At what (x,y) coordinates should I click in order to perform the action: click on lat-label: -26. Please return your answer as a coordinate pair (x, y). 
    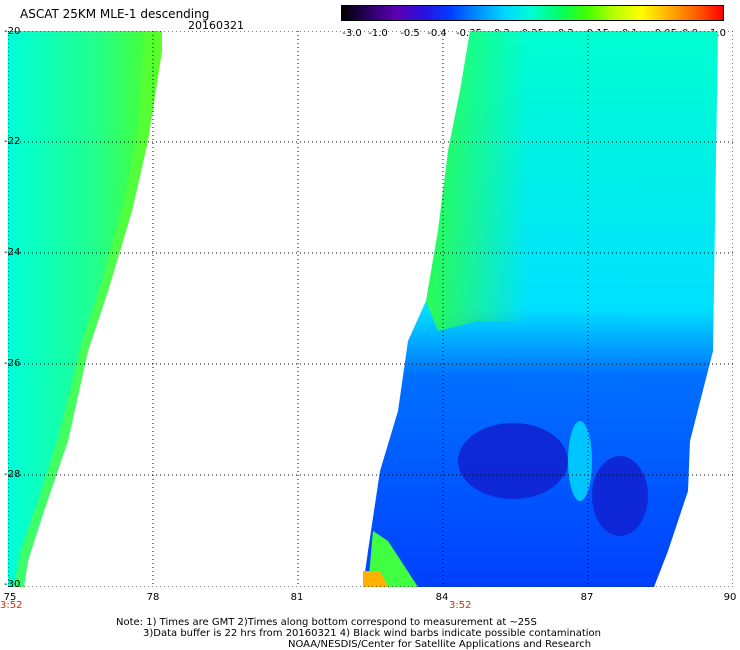
    Looking at the image, I should click on (12, 363).